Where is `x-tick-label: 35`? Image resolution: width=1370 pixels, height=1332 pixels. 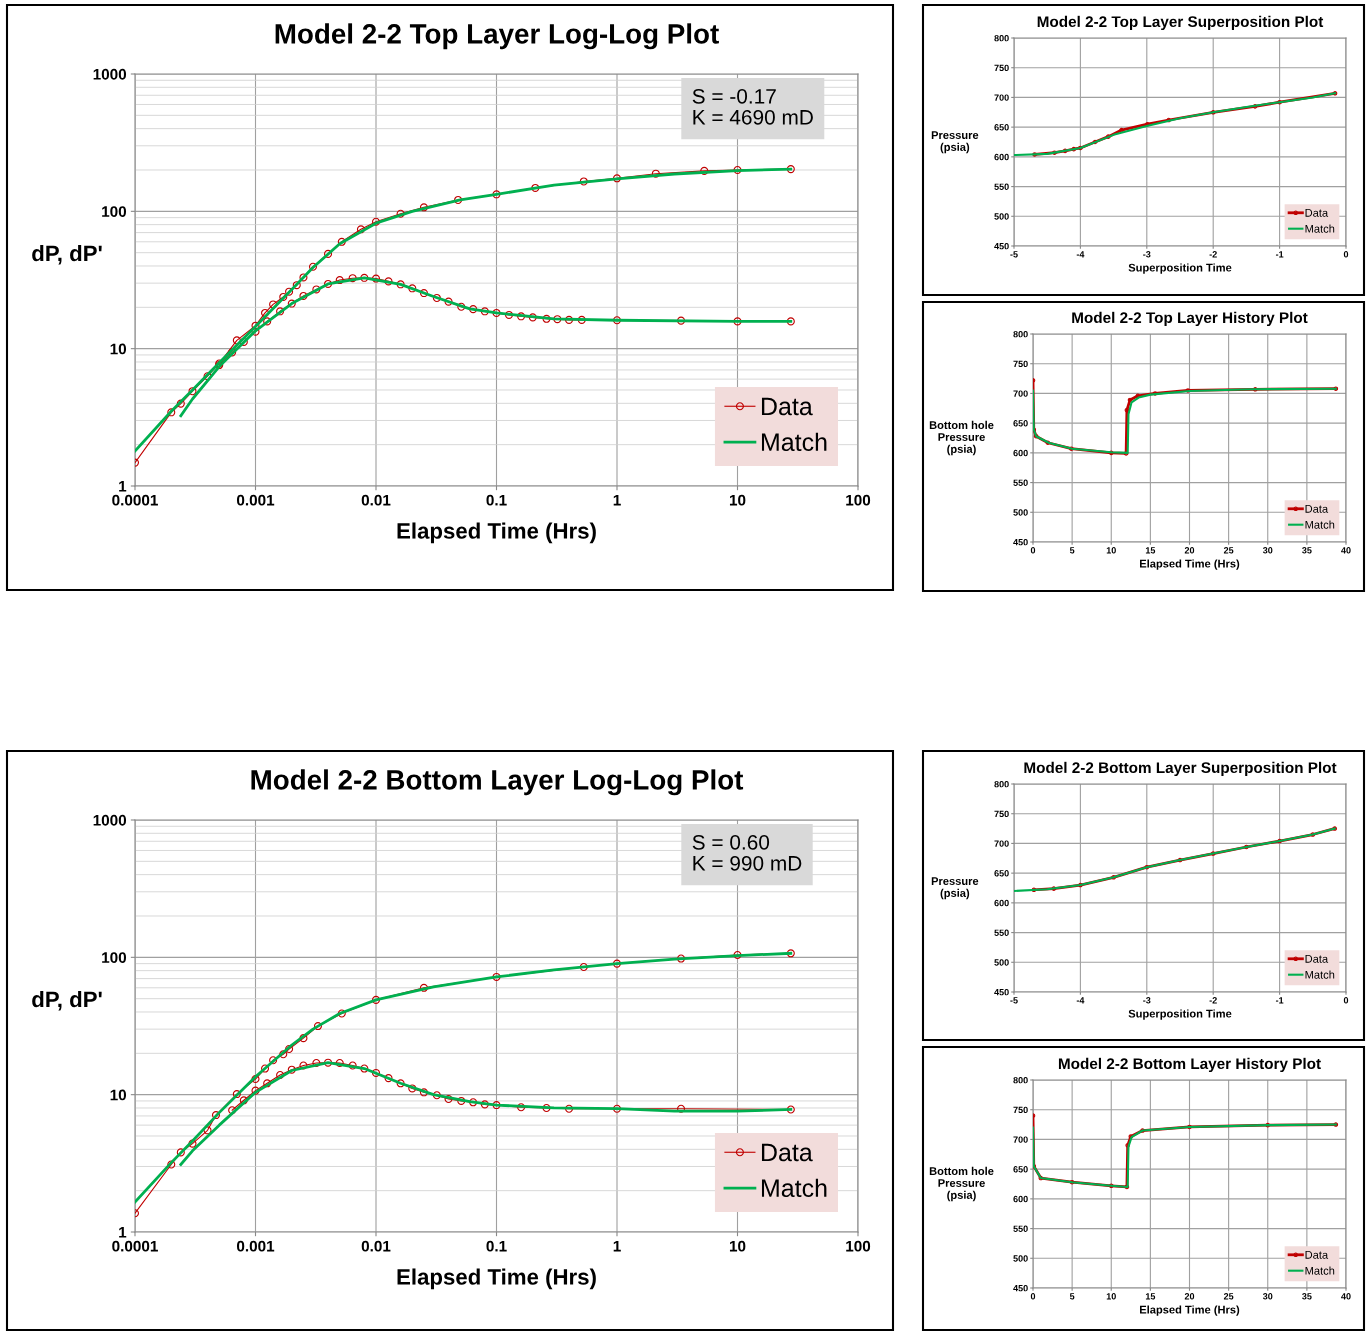
x-tick-label: 35 is located at coordinates (1307, 1296).